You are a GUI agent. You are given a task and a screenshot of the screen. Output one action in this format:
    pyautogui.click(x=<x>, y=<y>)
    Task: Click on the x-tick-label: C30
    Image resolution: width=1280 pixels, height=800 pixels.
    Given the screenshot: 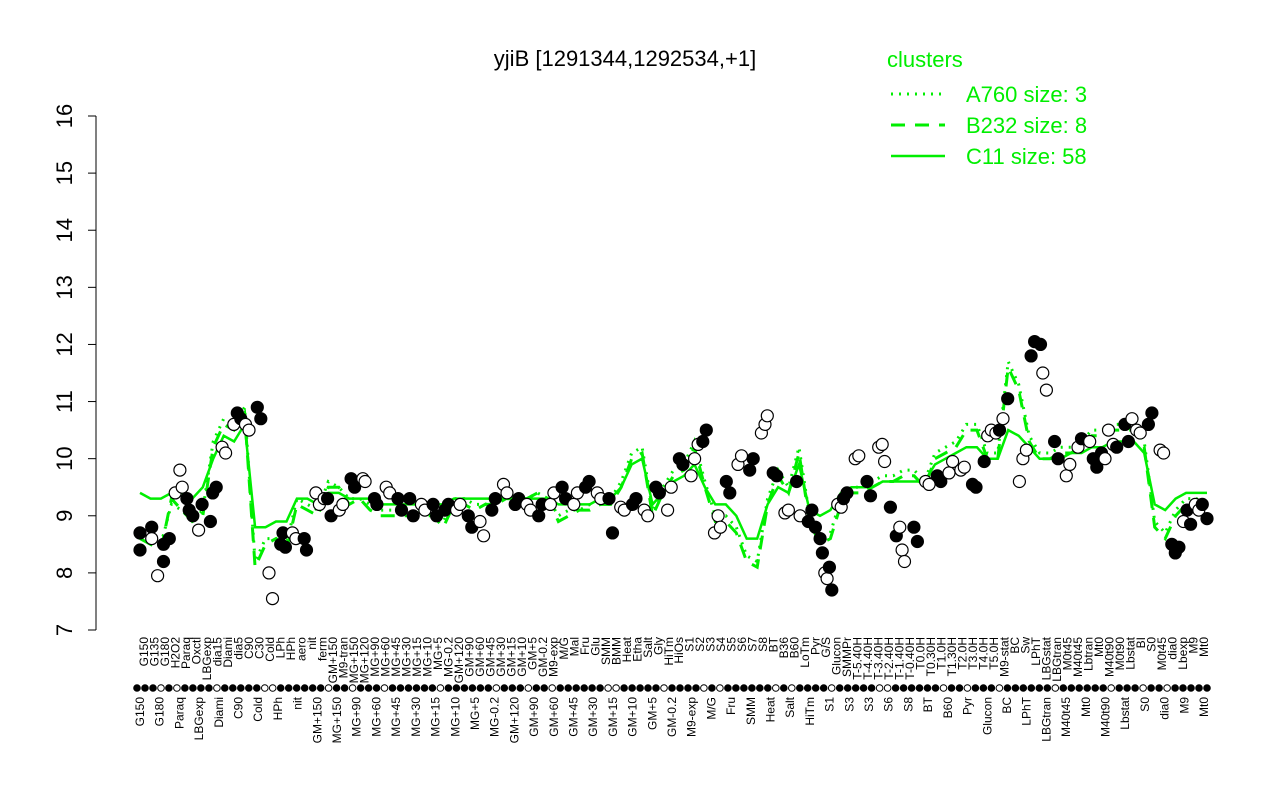 What is the action you would take?
    pyautogui.click(x=259, y=648)
    